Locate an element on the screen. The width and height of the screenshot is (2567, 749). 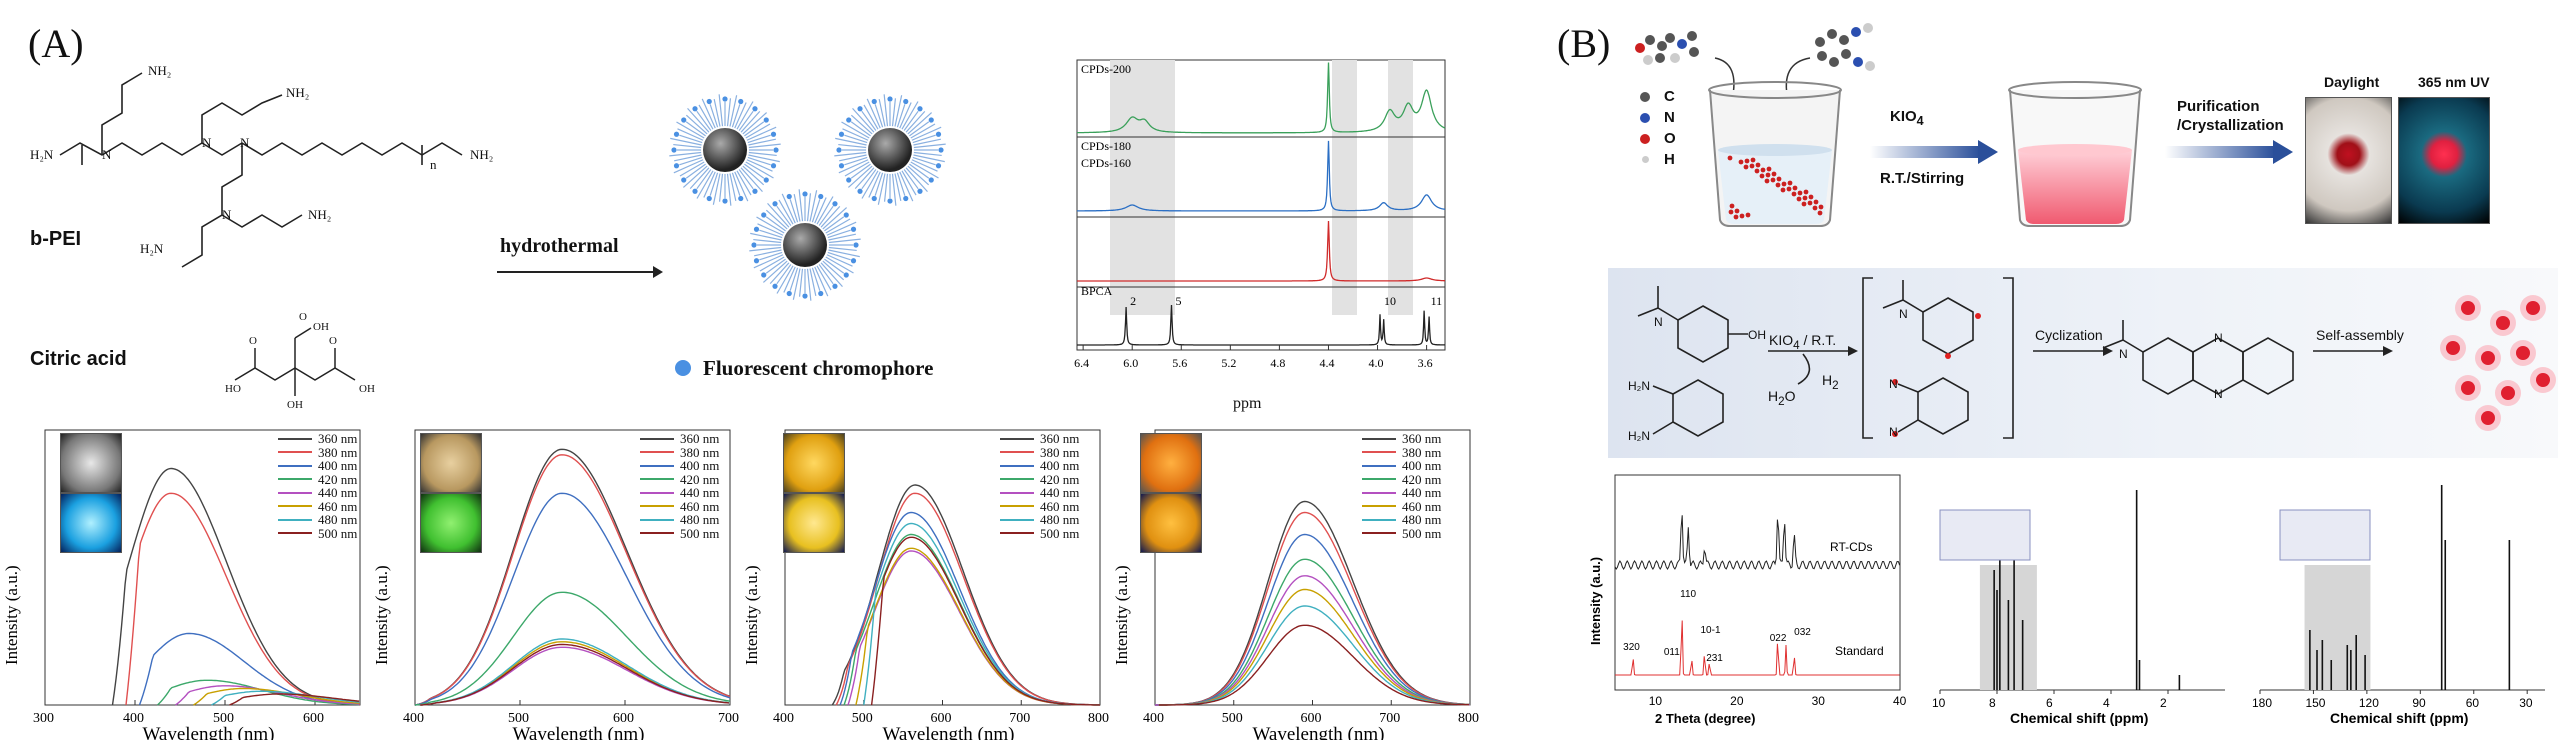
atom-n-label: N is located at coordinates (1669, 117).